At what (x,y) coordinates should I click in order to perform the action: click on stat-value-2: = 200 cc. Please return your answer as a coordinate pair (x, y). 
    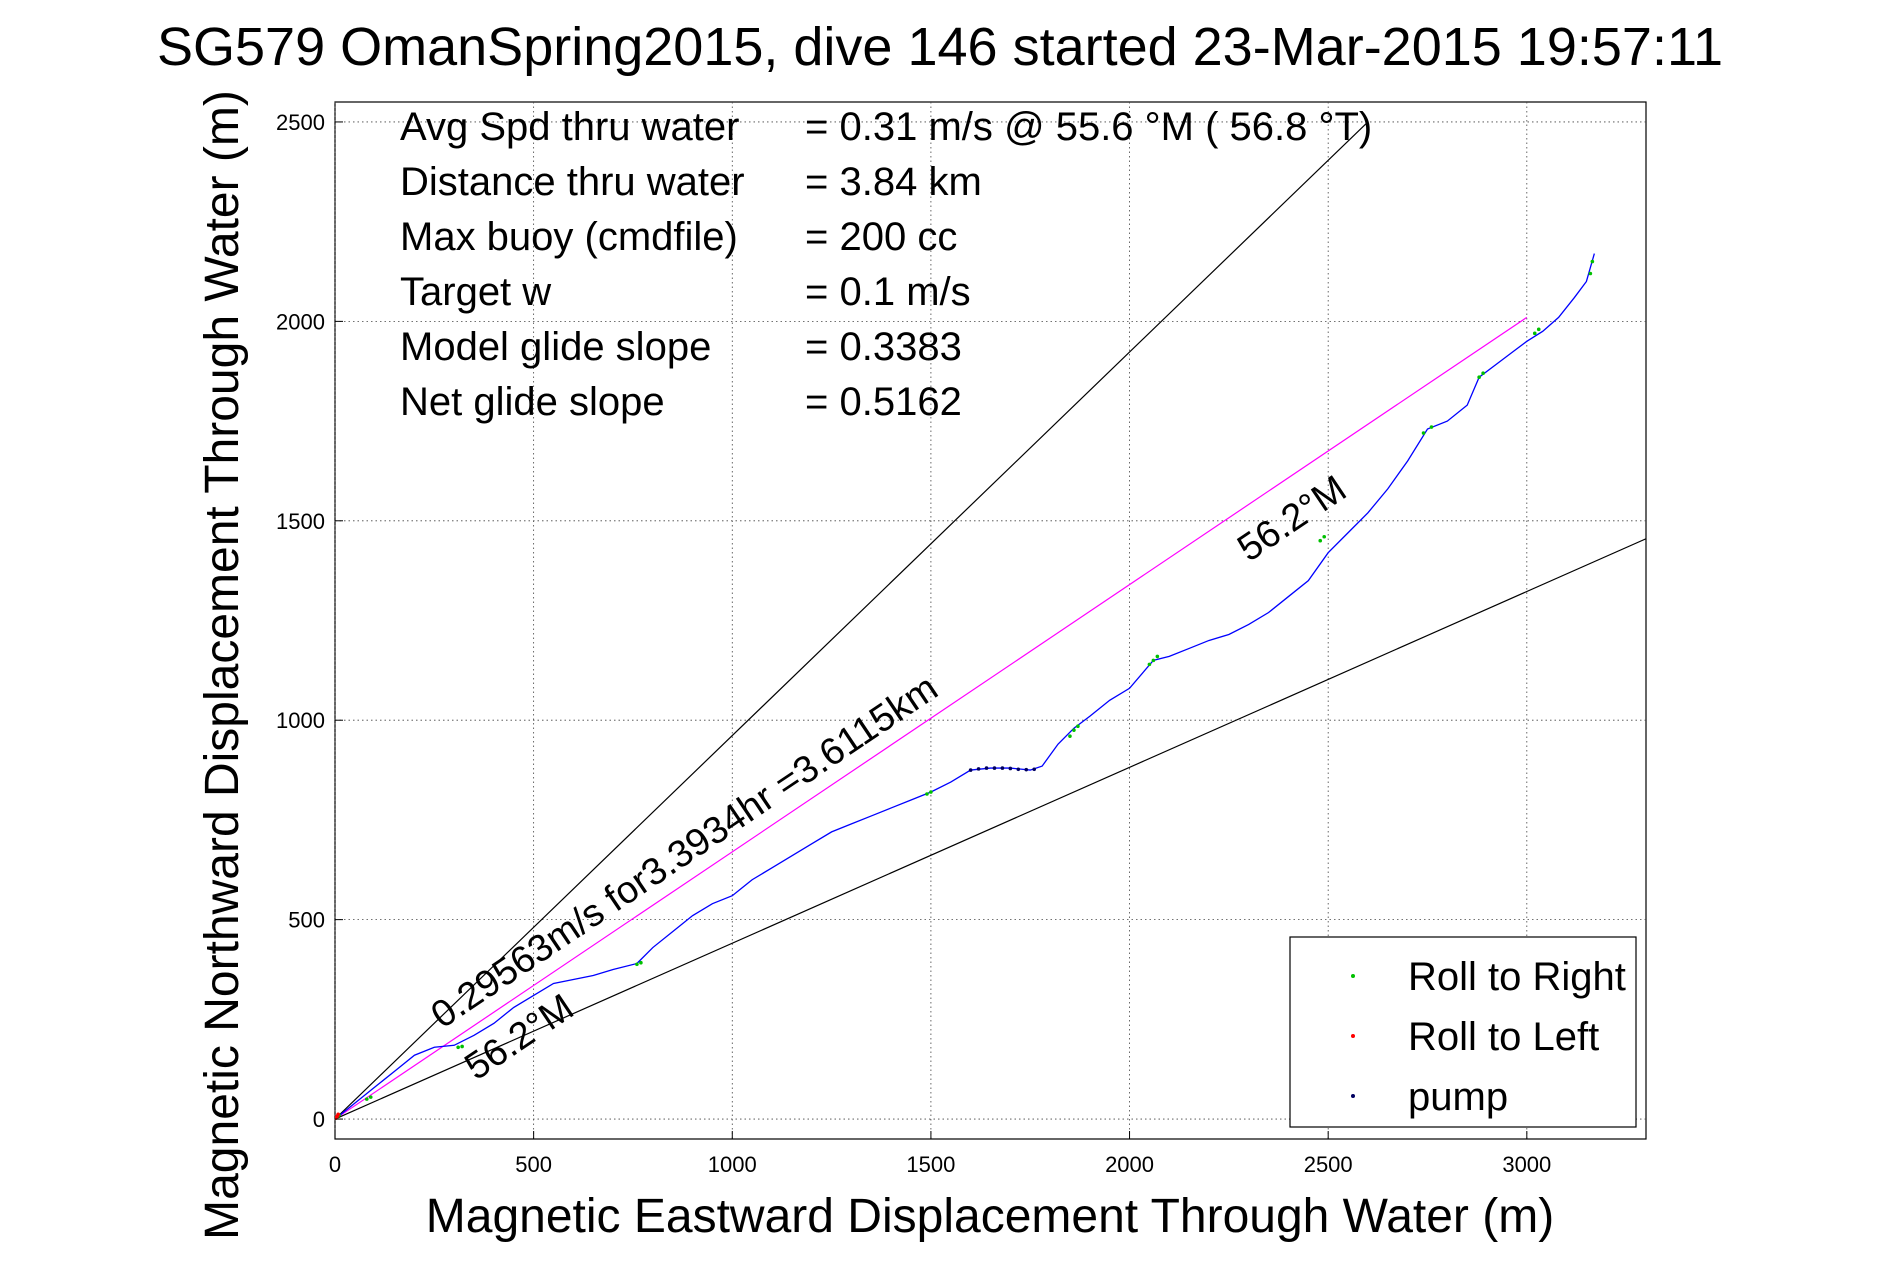
    Looking at the image, I should click on (881, 237).